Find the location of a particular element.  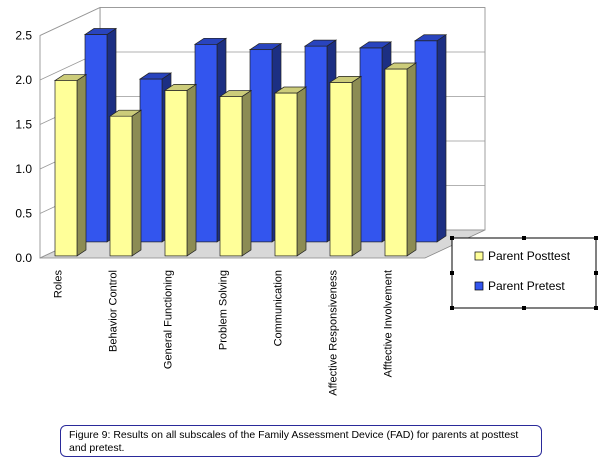

y-tick-label: 2.5 is located at coordinates (23, 36).